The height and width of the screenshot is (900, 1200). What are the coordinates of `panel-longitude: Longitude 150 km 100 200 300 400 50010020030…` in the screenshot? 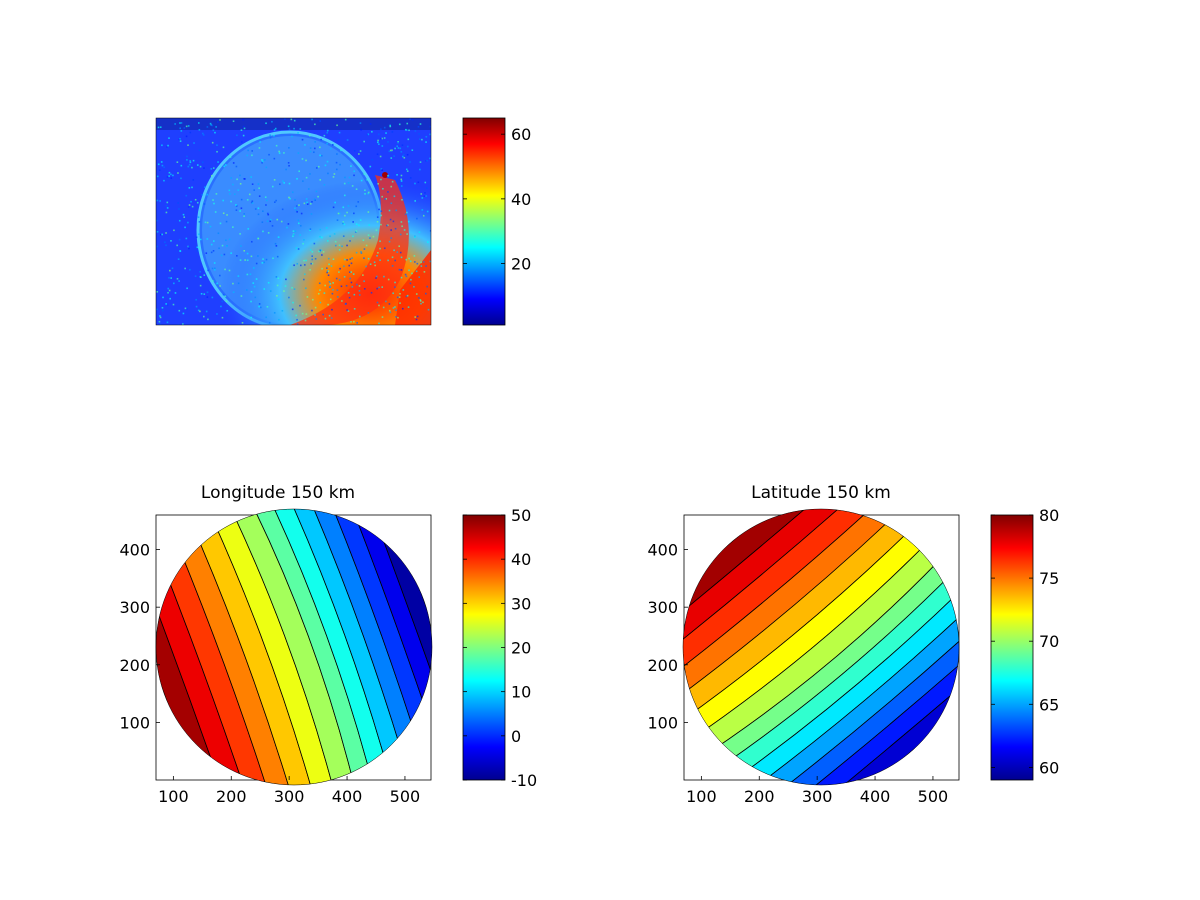 It's located at (328, 644).